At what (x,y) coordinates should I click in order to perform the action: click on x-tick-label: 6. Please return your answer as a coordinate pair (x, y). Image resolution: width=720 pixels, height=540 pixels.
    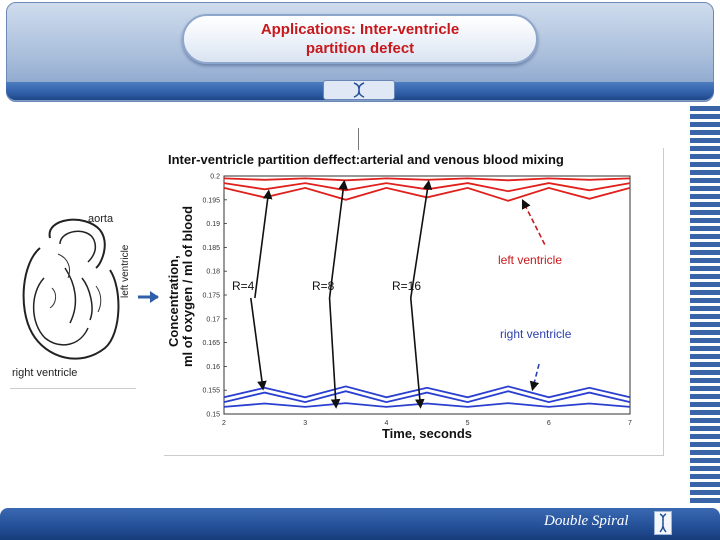
    Looking at the image, I should click on (549, 423).